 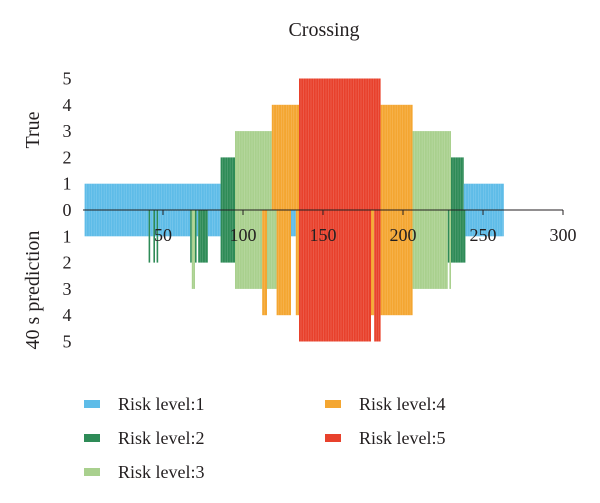 What do you see at coordinates (163, 235) in the screenshot?
I see `x-tick-label: 50` at bounding box center [163, 235].